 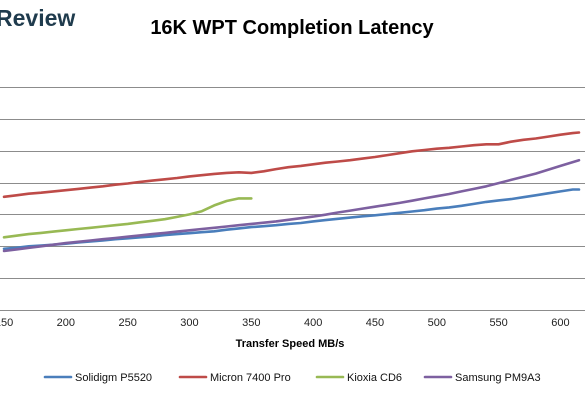 I want to click on x-tick-label: 400, so click(x=313, y=323).